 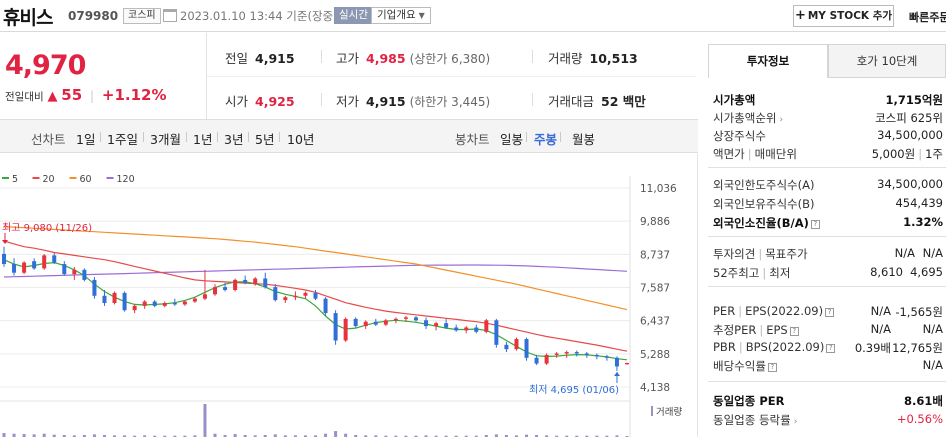 What do you see at coordinates (546, 139) in the screenshot?
I see `period-weekly: 주봉` at bounding box center [546, 139].